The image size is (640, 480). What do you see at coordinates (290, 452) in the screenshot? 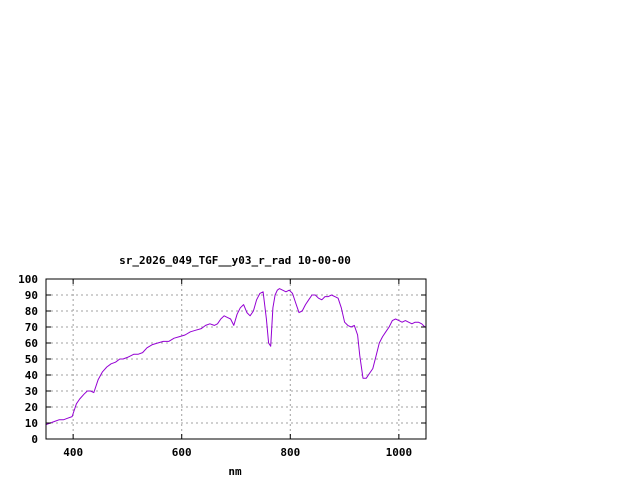
I see `x-tick-label: 800` at bounding box center [290, 452].